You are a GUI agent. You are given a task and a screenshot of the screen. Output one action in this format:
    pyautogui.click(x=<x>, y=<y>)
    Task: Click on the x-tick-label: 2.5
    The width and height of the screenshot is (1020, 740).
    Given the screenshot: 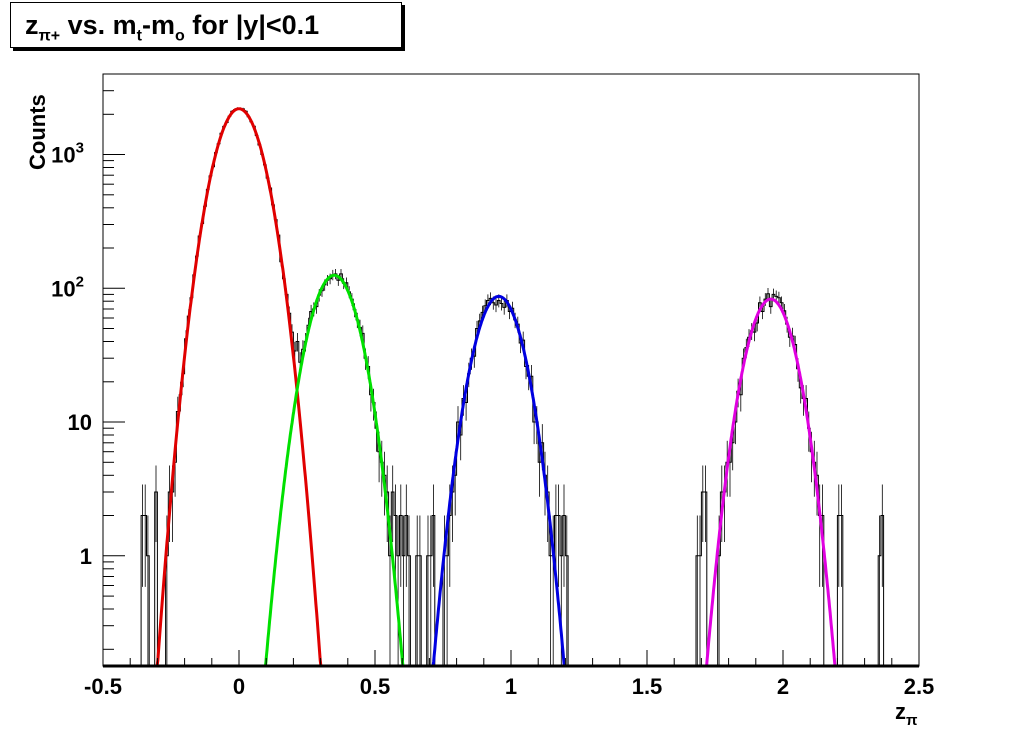 What is the action you would take?
    pyautogui.click(x=919, y=686)
    